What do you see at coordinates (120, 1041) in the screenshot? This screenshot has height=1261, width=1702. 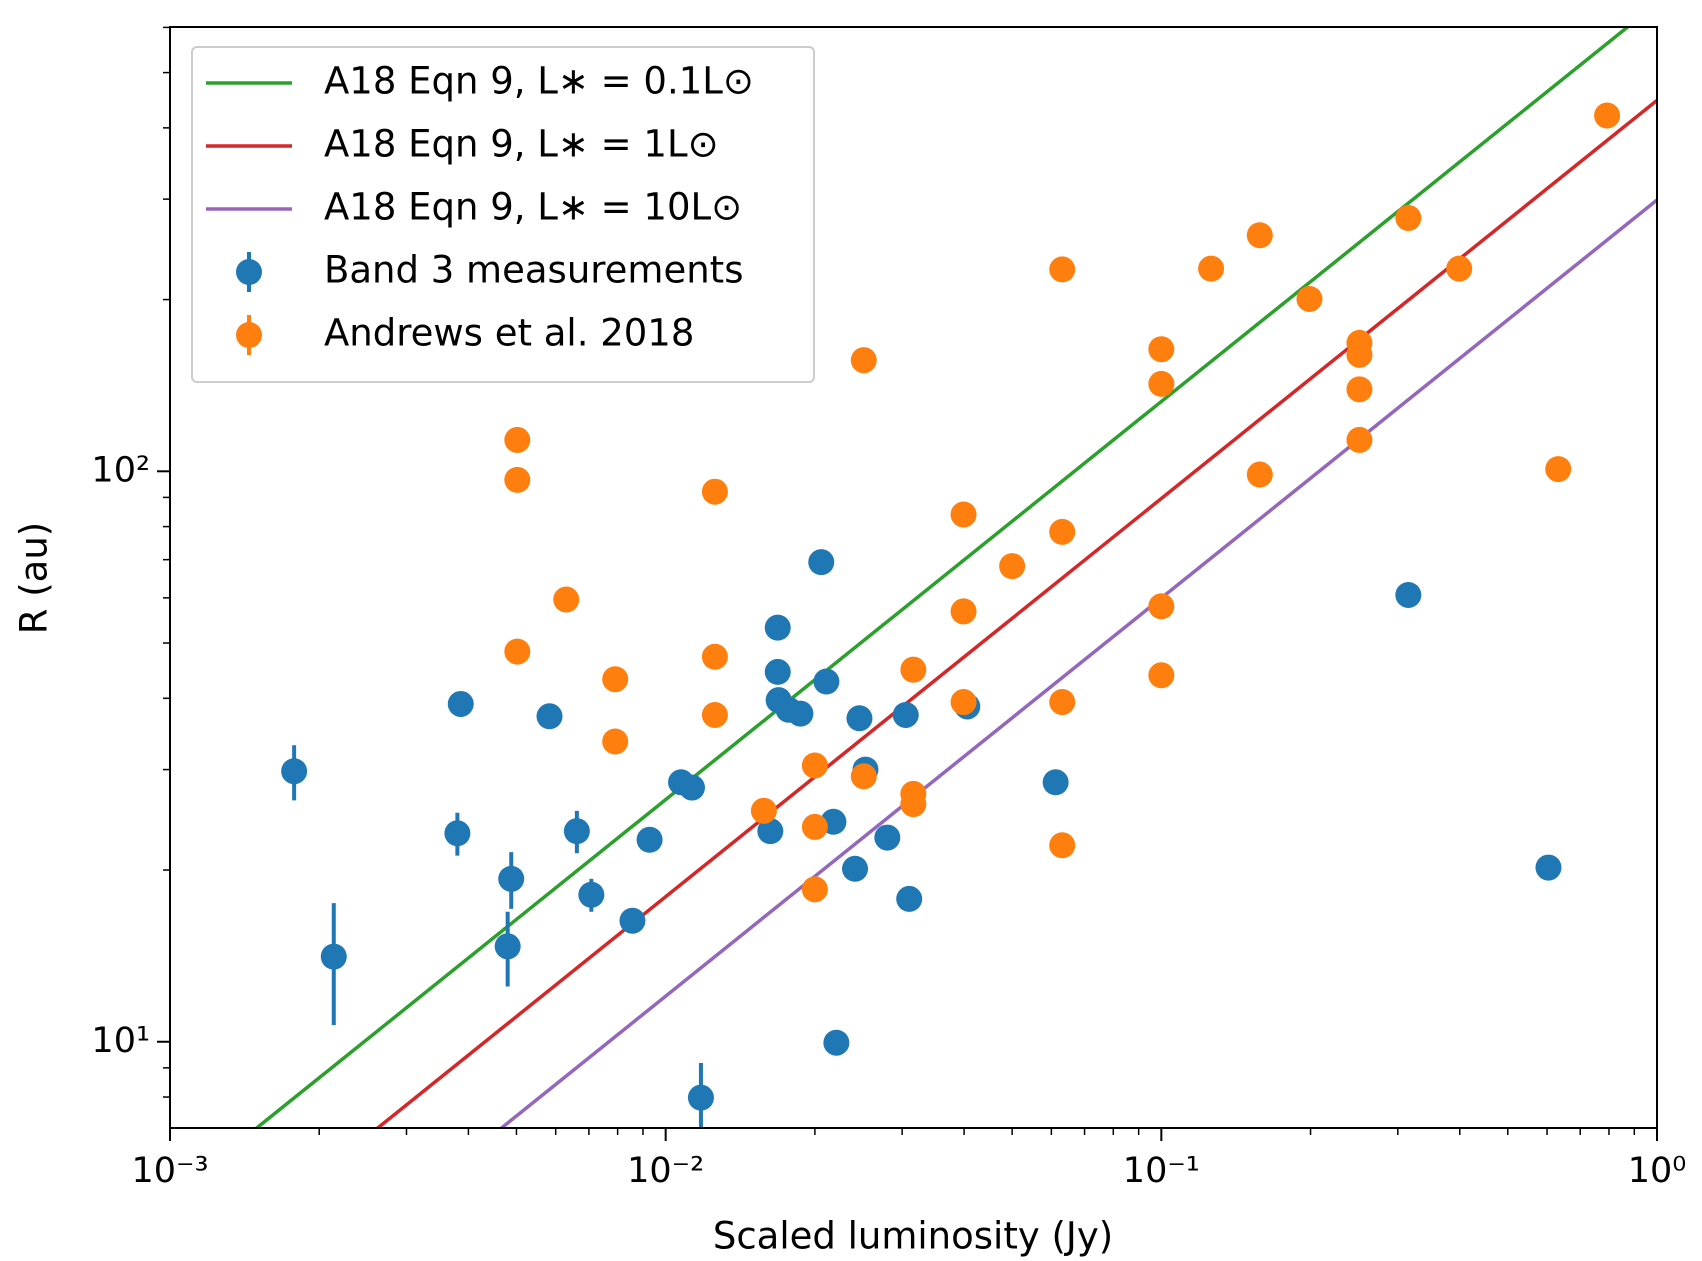 I see `y-tick-label: 10¹` at bounding box center [120, 1041].